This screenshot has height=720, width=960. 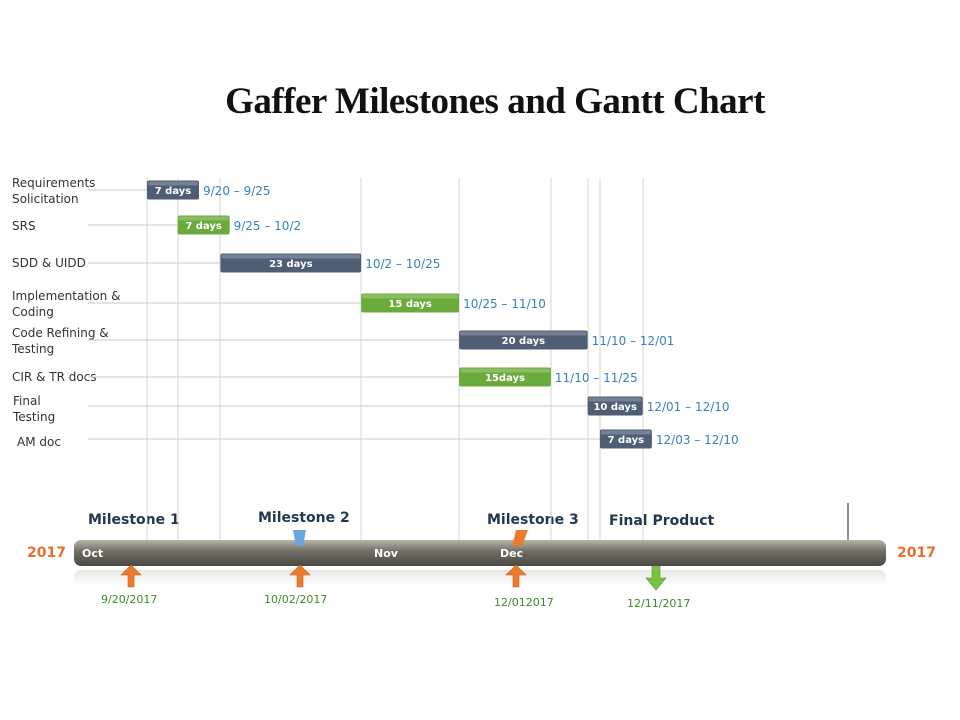 I want to click on timeline-axis: Oct Nov Dec, so click(x=480, y=544).